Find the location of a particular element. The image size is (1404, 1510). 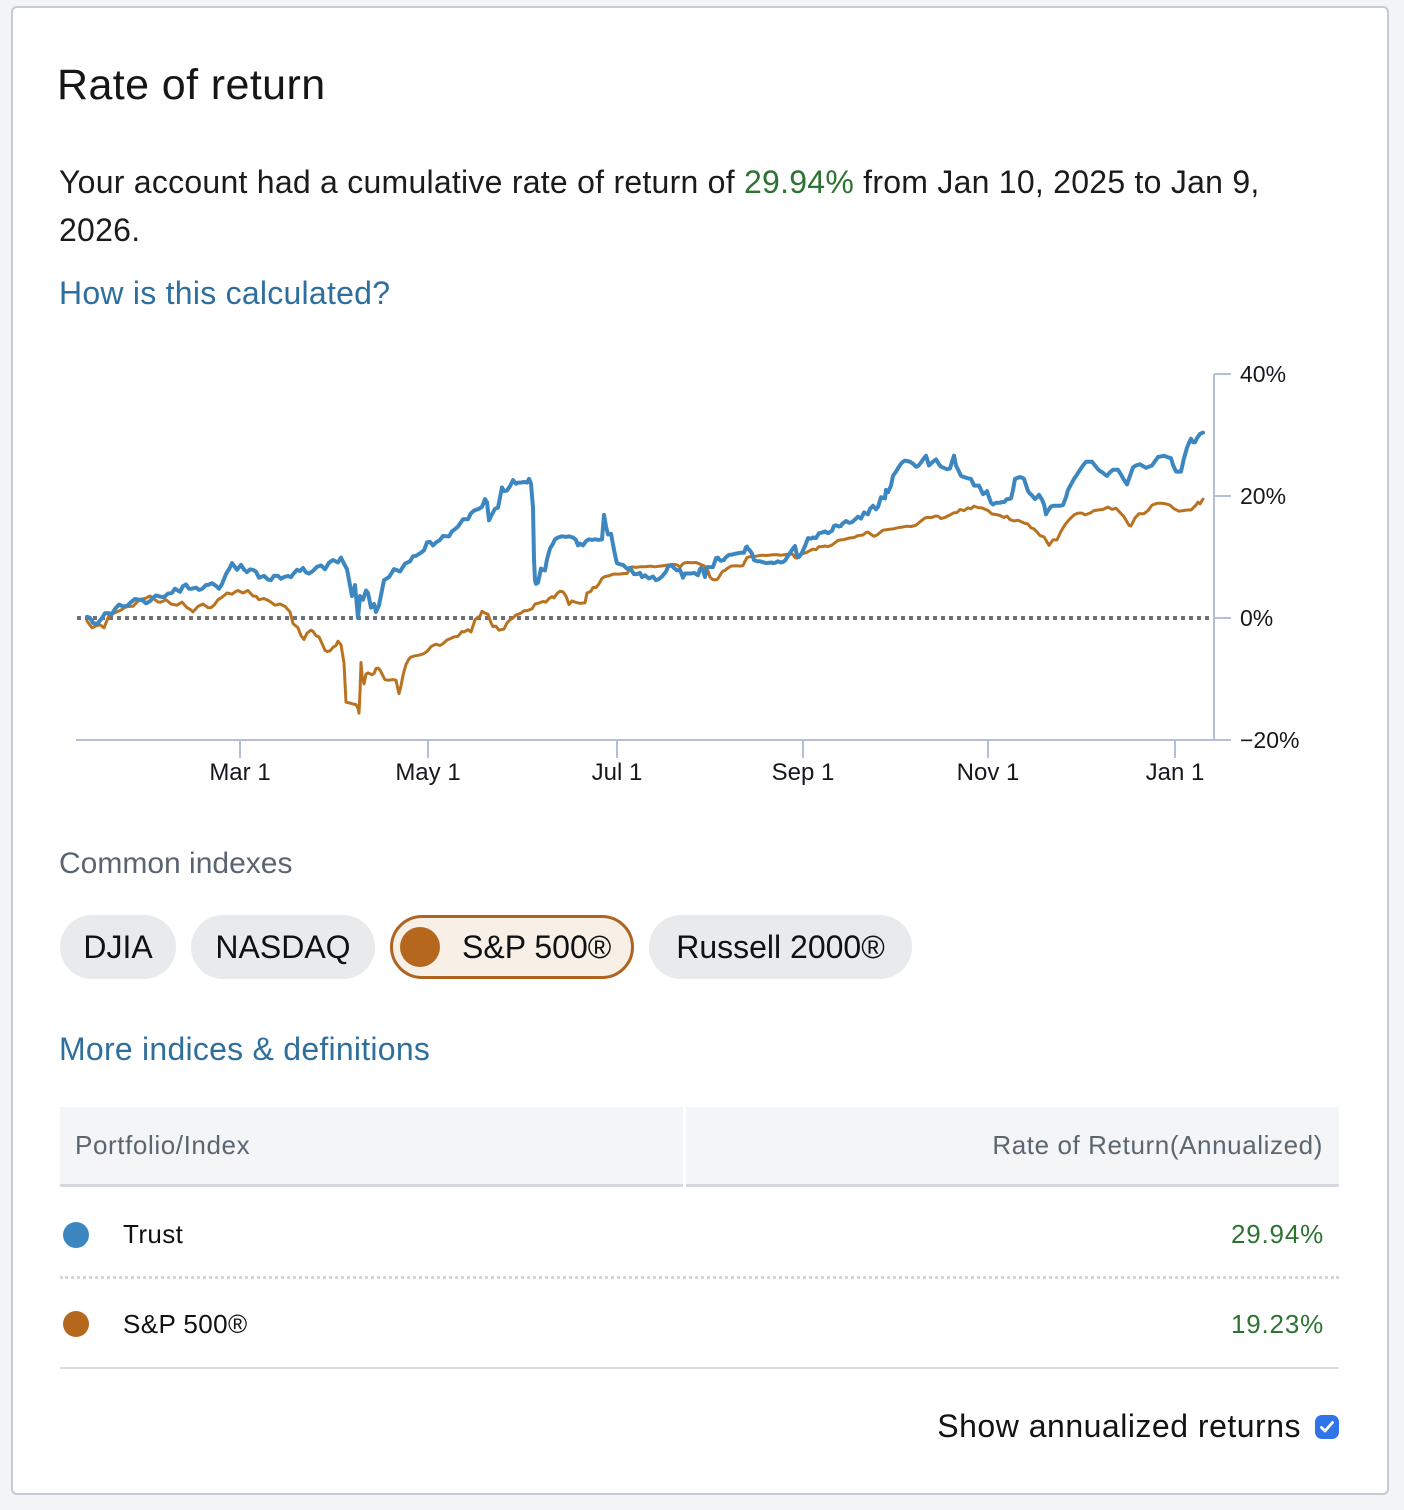

svg-text: 20% is located at coordinates (1263, 496).